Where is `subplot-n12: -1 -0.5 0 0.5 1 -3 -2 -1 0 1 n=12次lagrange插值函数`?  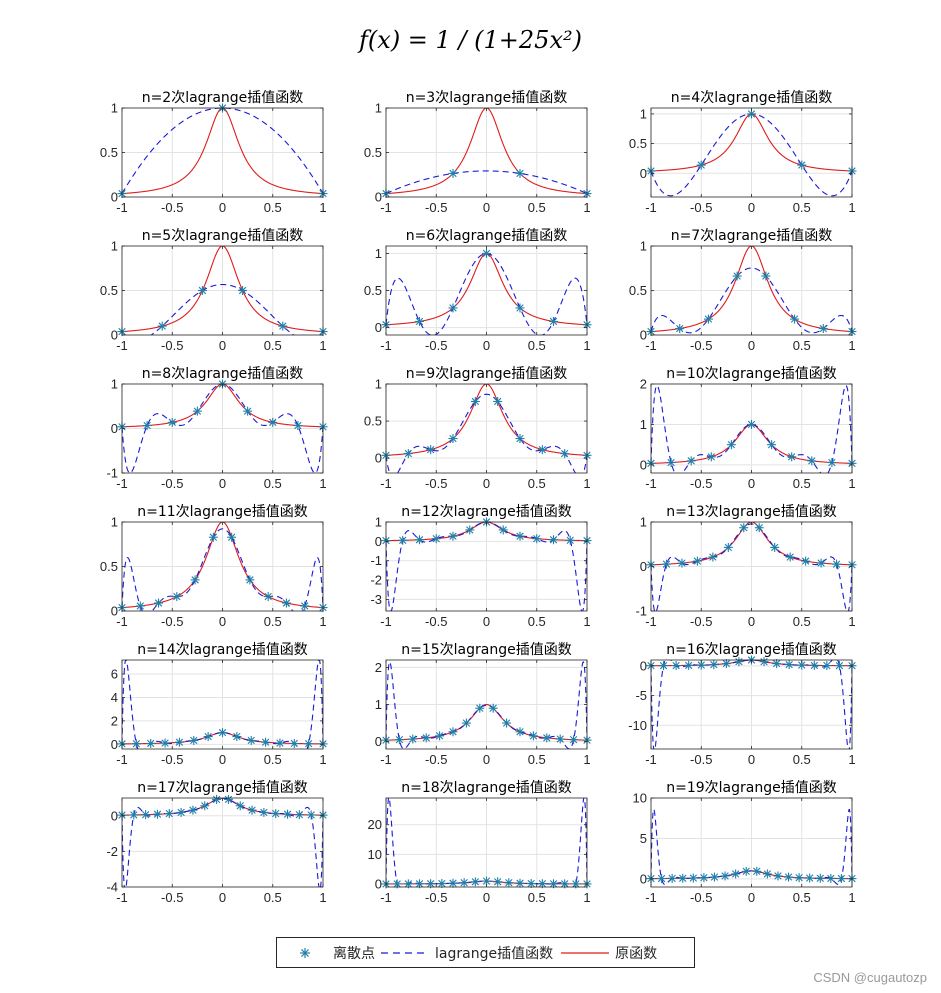 subplot-n12: -1 -0.5 0 0.5 1 -3 -2 -1 0 1 n=12次lagrange插值函数 is located at coordinates (481, 566).